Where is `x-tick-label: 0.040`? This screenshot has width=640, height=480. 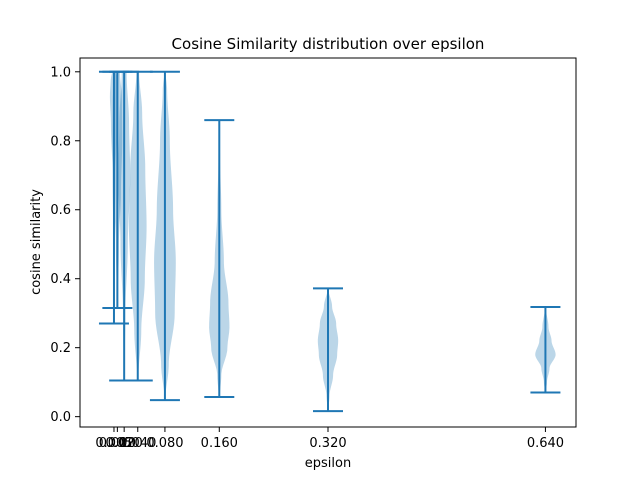
x-tick-label: 0.040 is located at coordinates (137, 443).